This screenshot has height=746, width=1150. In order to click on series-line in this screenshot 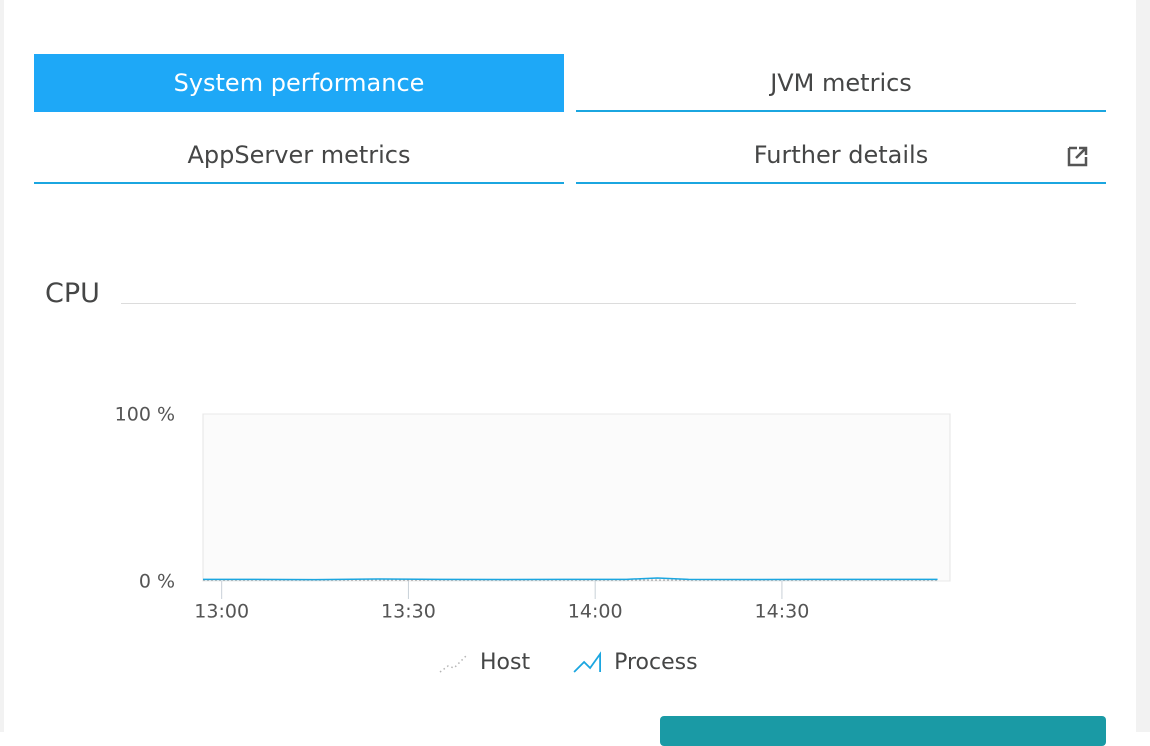, I will do `click(570, 579)`.